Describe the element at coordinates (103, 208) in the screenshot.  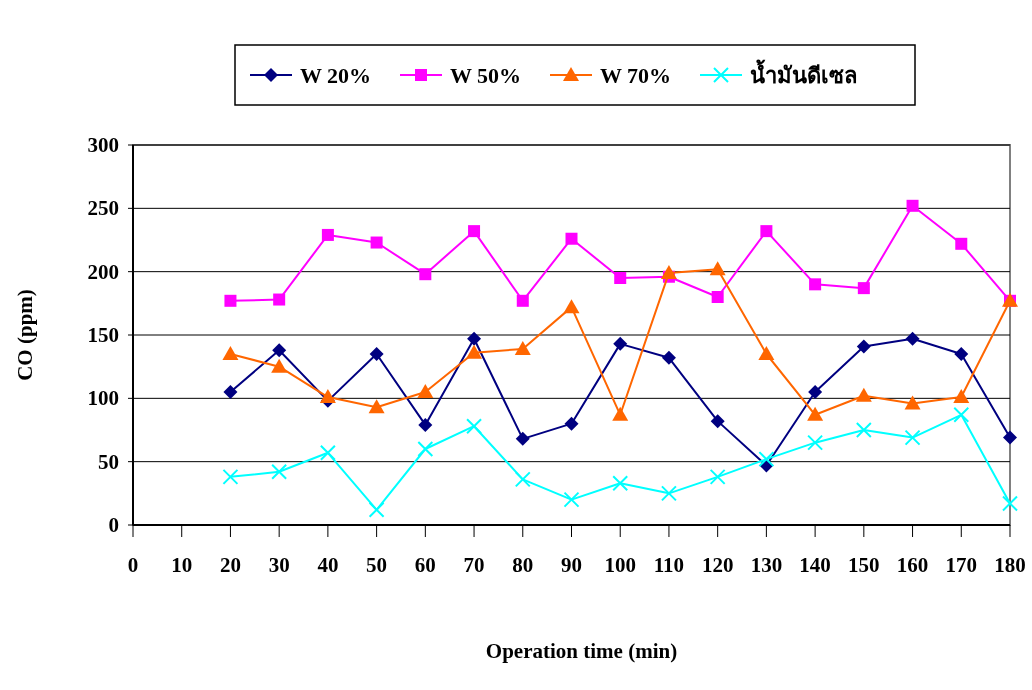
I see `y-tick-label: 250` at that location.